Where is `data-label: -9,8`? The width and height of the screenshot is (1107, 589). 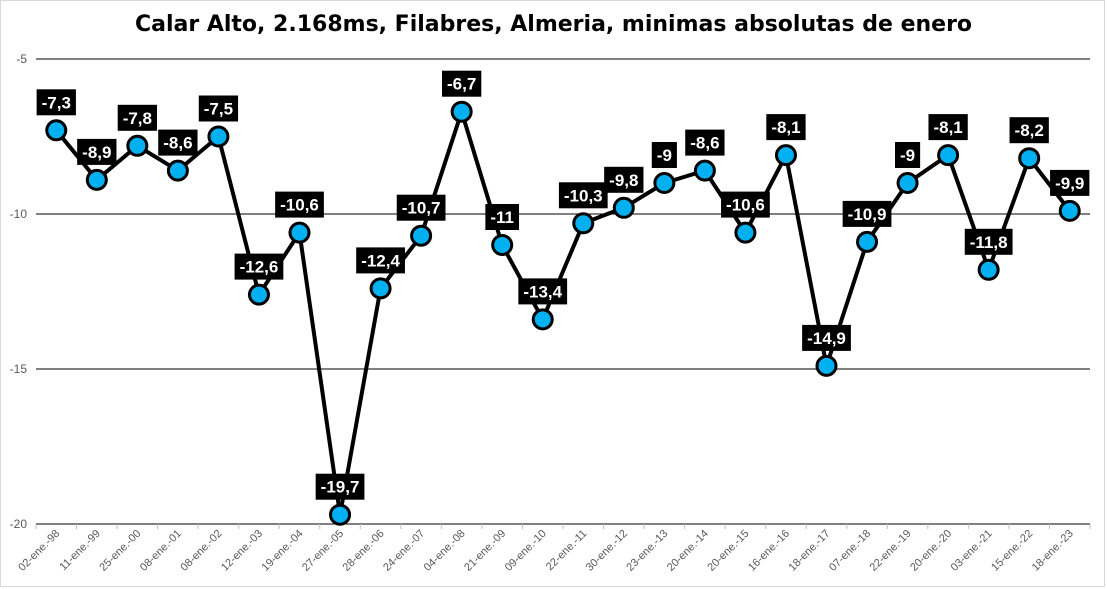 data-label: -9,8 is located at coordinates (624, 179).